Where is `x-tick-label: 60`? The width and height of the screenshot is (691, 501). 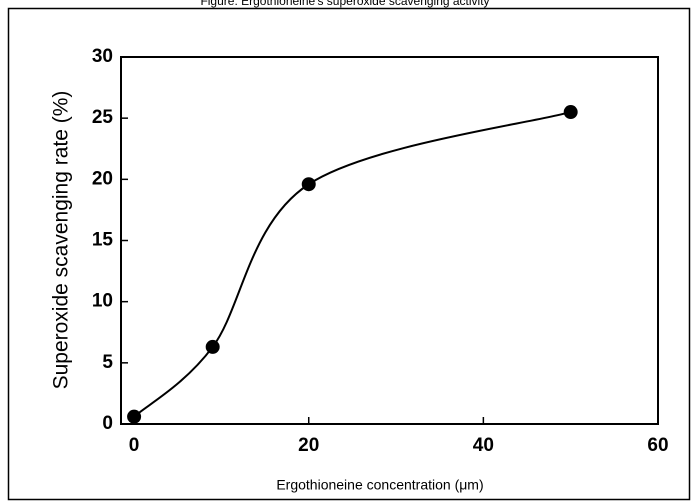 x-tick-label: 60 is located at coordinates (657, 445).